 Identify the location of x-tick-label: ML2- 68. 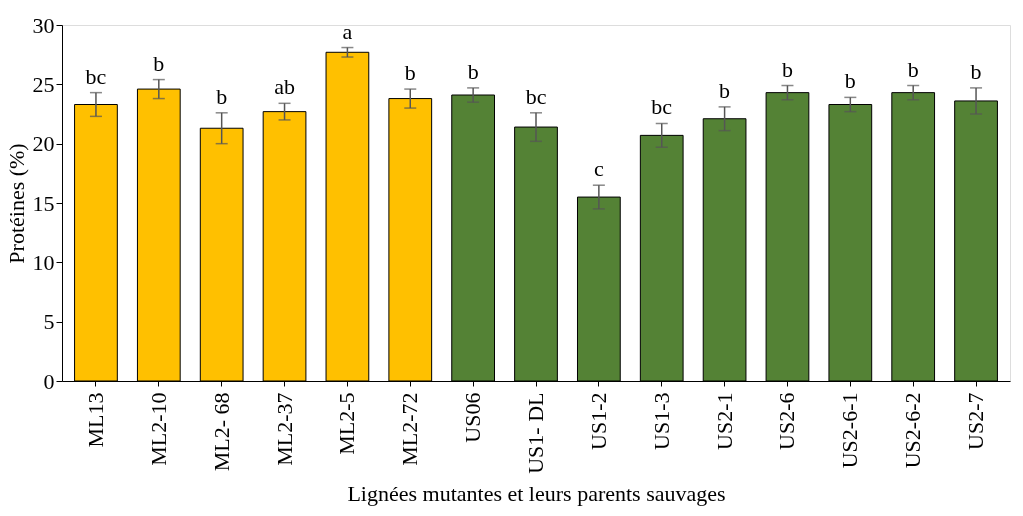
(221, 432).